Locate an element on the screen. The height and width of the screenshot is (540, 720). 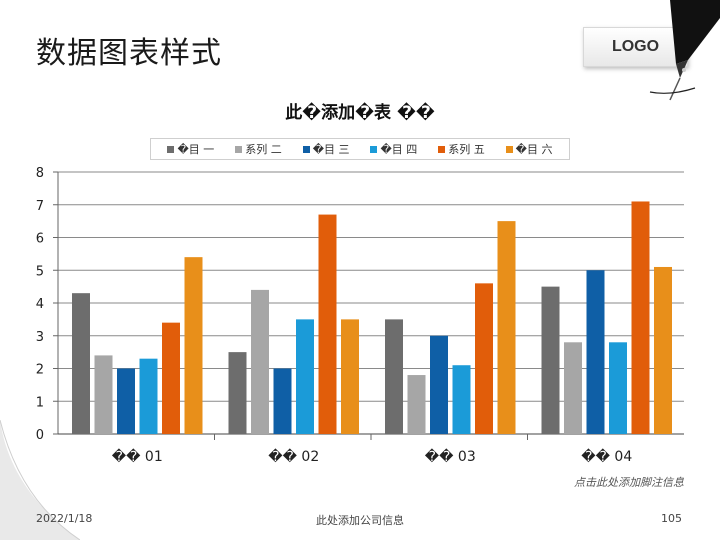
y-tick-label: 2 is located at coordinates (40, 370).